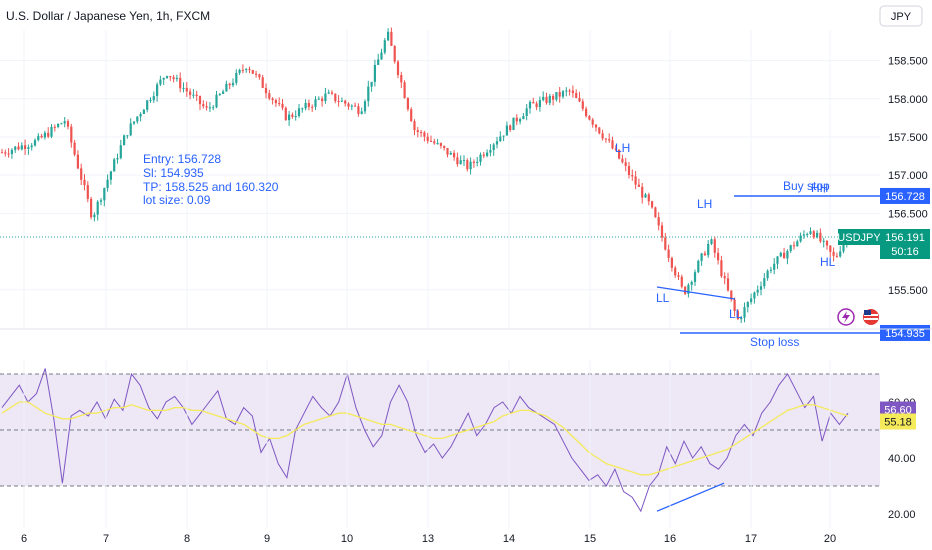 The height and width of the screenshot is (550, 932). Describe the element at coordinates (846, 317) in the screenshot. I see `lightning-icon` at that location.